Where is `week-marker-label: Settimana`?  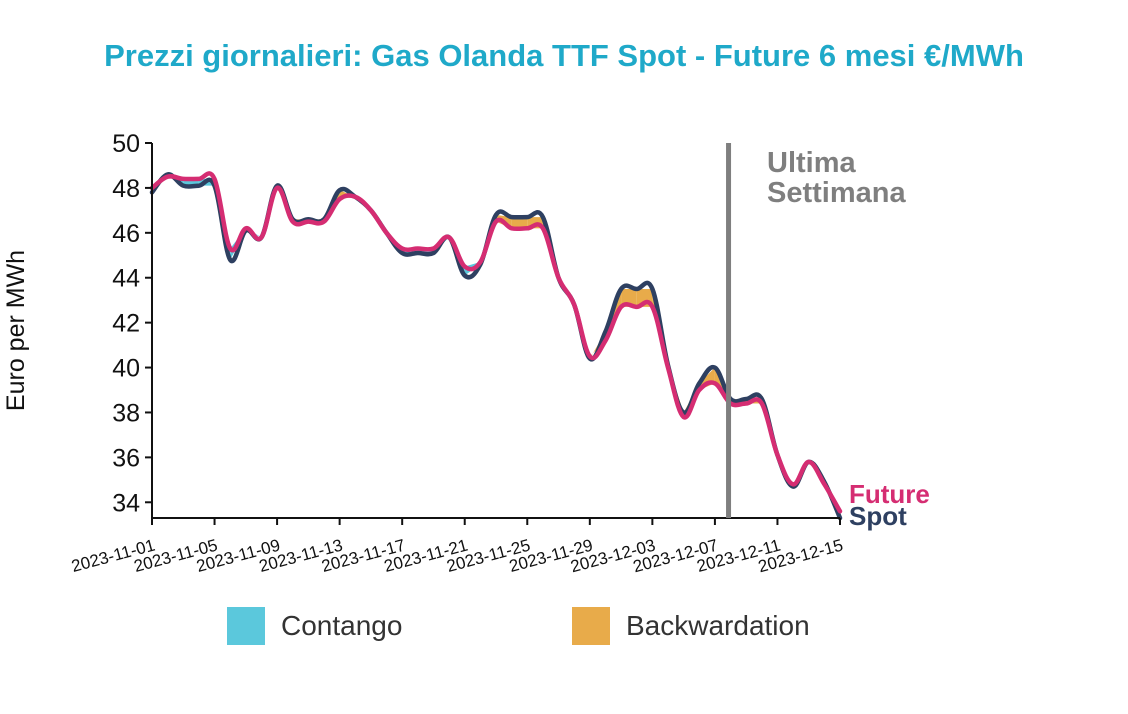 week-marker-label: Settimana is located at coordinates (836, 193).